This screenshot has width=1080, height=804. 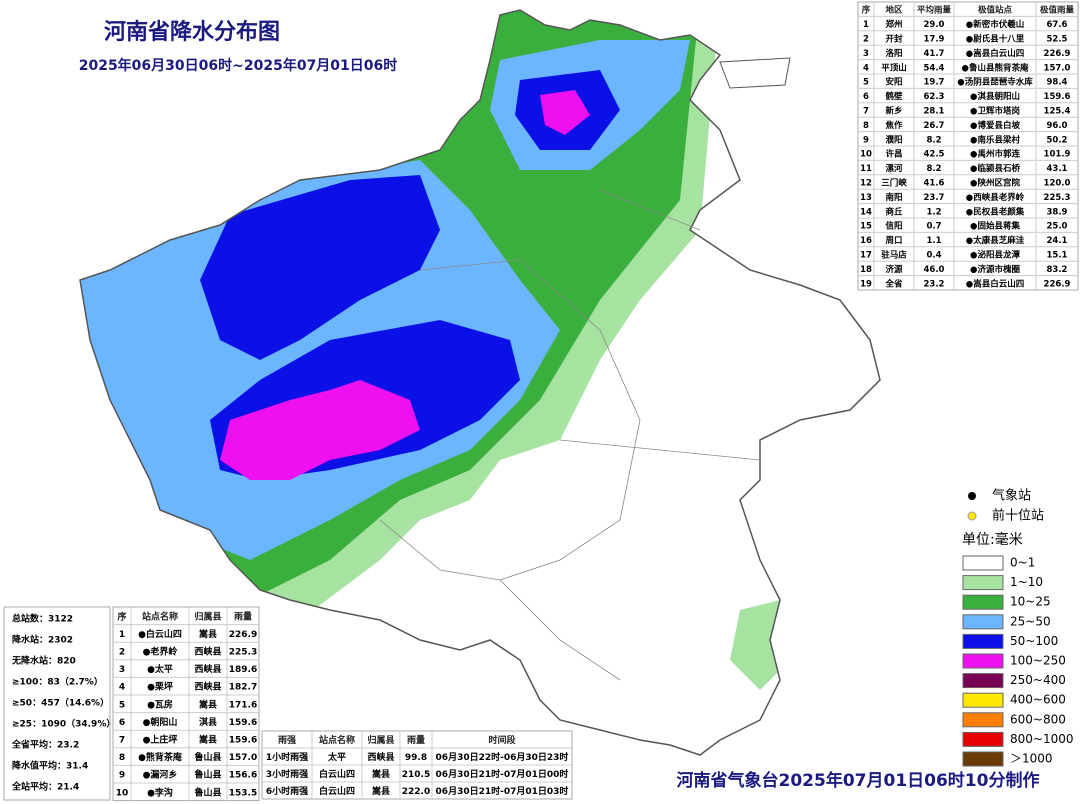 What do you see at coordinates (243, 793) in the screenshot?
I see `table-cell: 153.5` at bounding box center [243, 793].